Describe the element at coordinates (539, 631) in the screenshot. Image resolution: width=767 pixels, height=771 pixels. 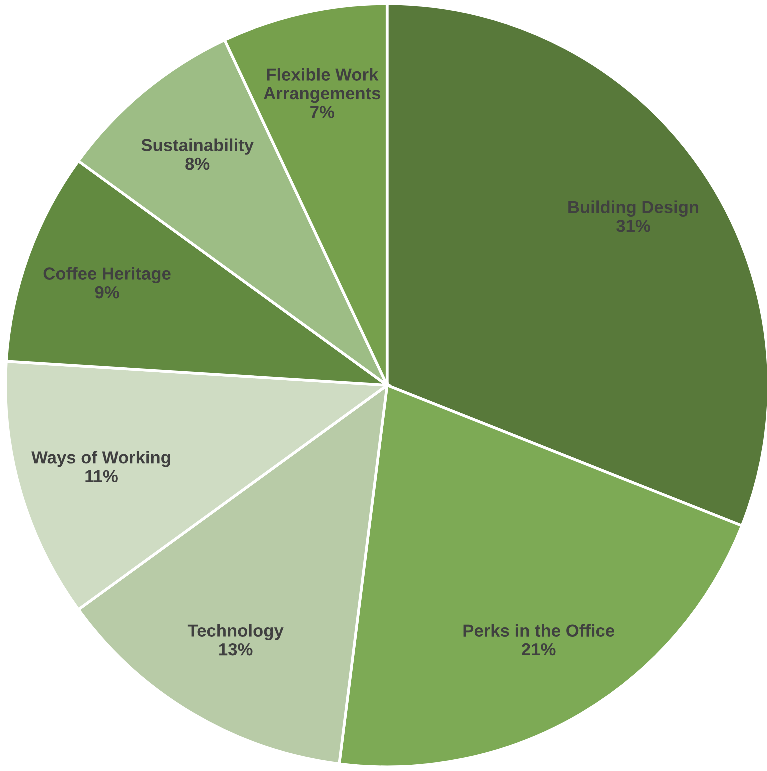
I see `slice-label: Perks in the Office` at that location.